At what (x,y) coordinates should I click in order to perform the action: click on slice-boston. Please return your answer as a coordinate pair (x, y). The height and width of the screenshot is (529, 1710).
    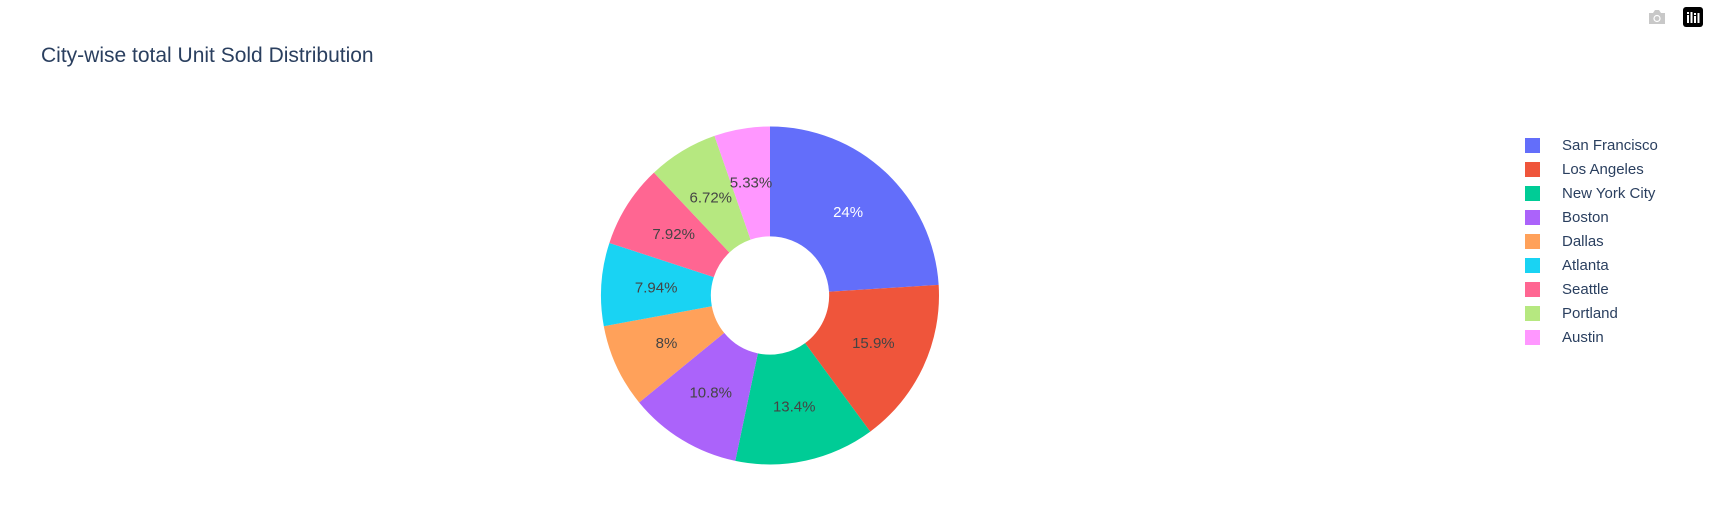
    Looking at the image, I should click on (698, 396).